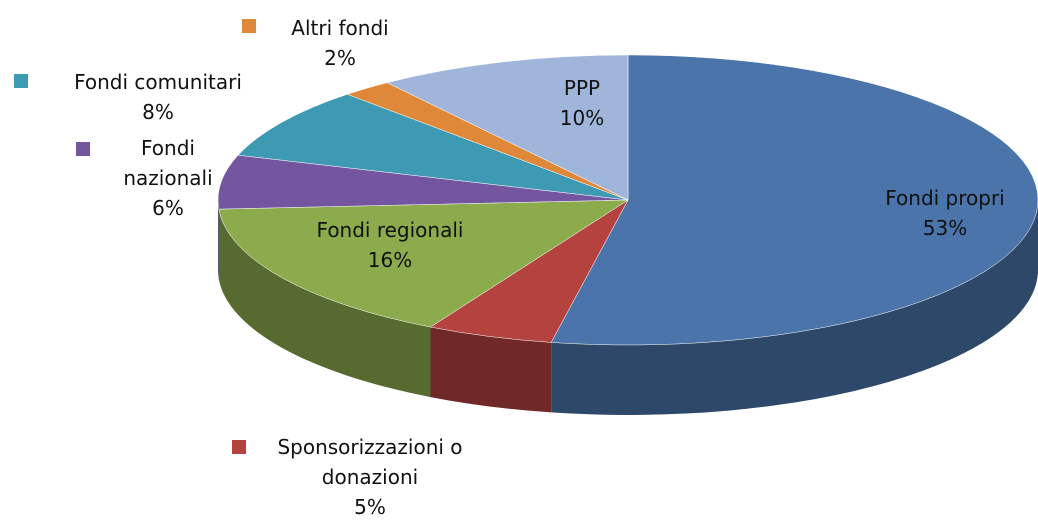 This screenshot has height=522, width=1038. I want to click on value-label: 5%, so click(370, 507).